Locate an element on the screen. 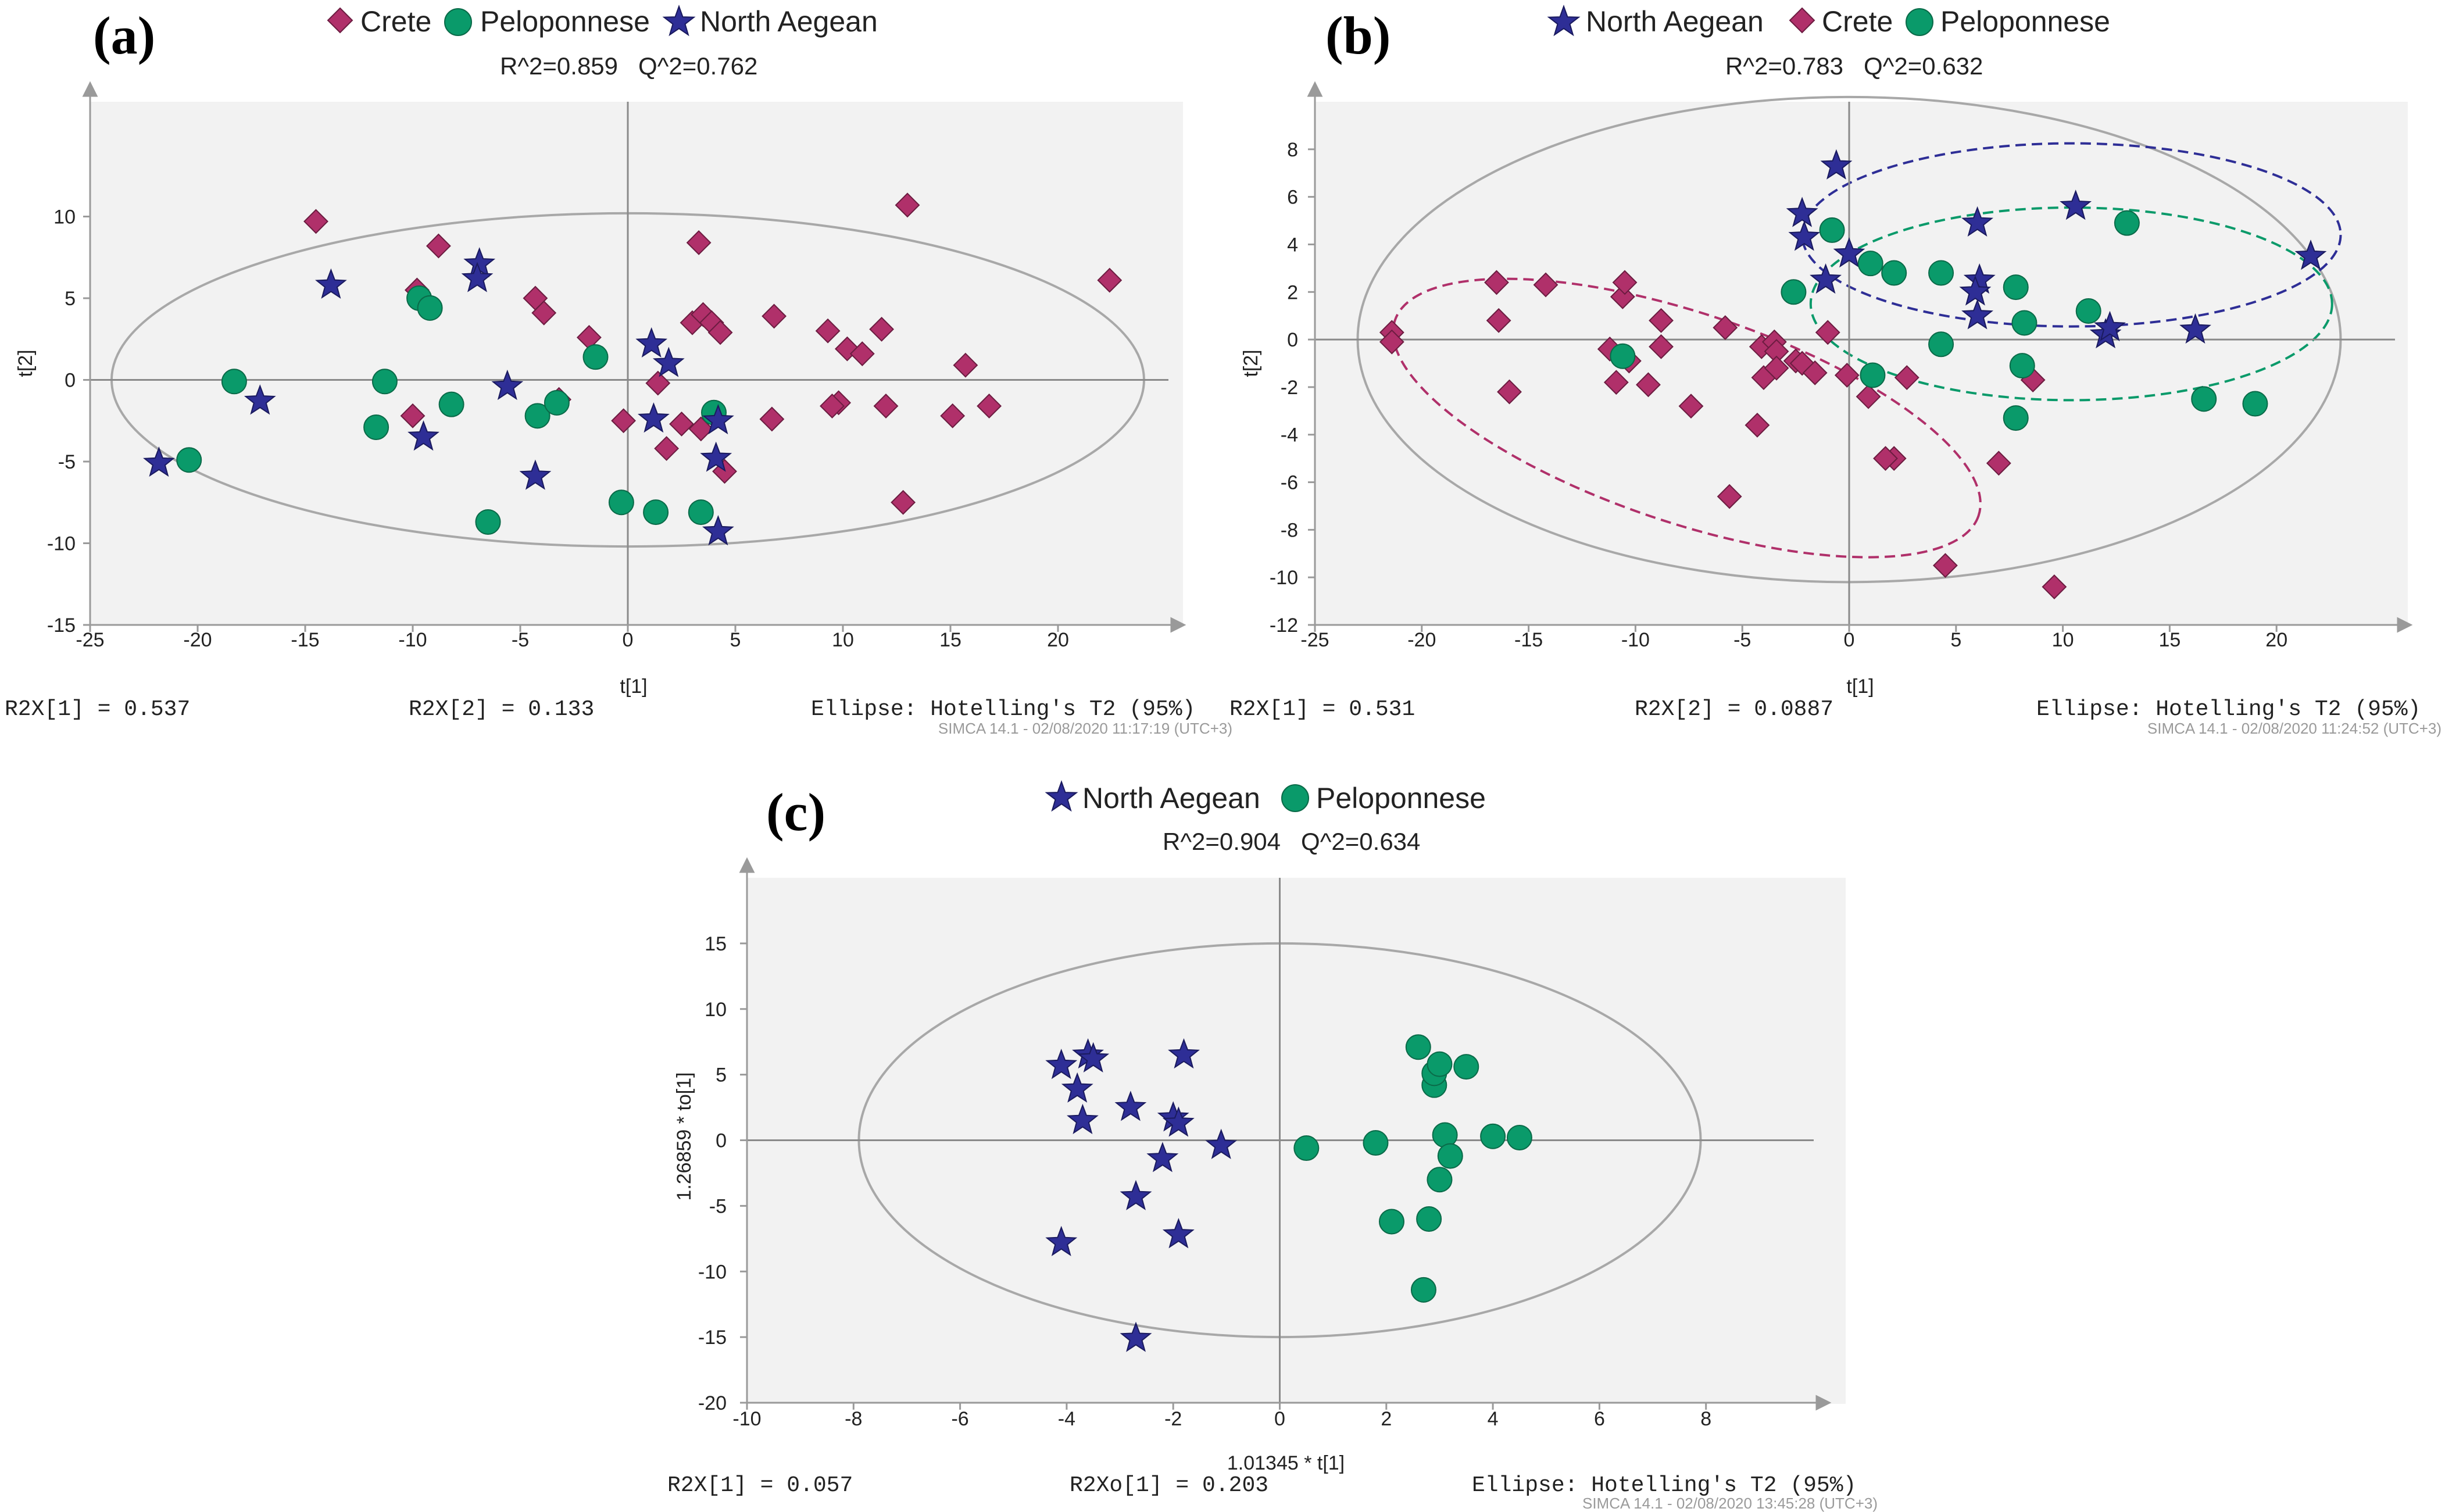 The image size is (2445, 1512). legend-label-north-aegean: North Aegean is located at coordinates (1171, 798).